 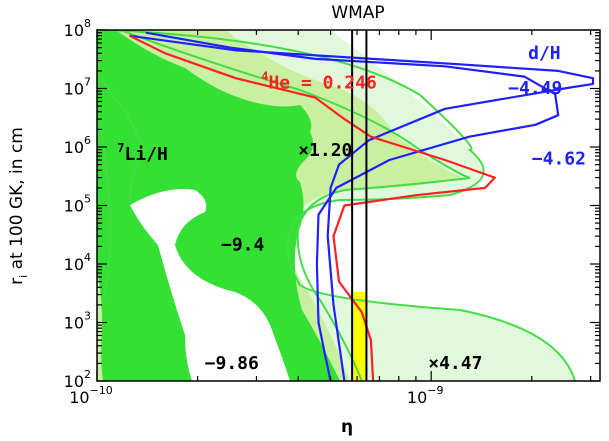 I want to click on annotation-label: −4.62, so click(x=559, y=159).